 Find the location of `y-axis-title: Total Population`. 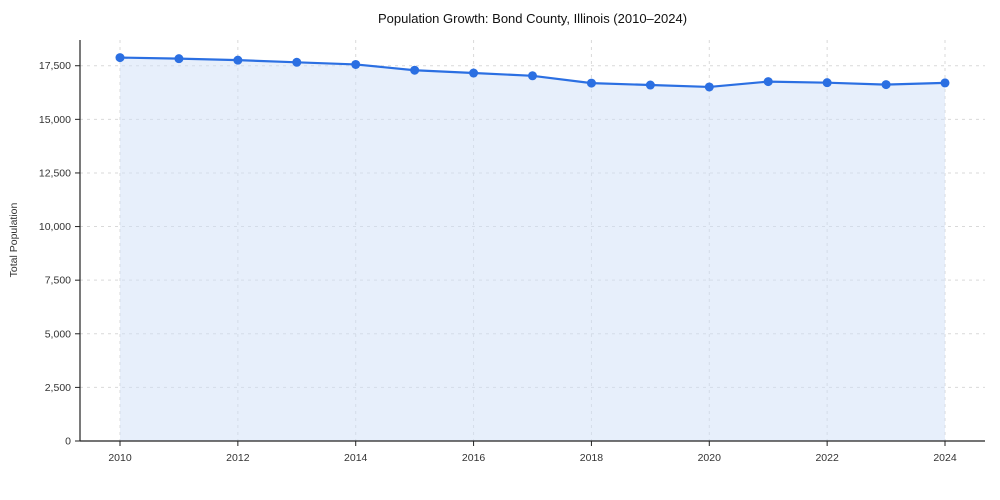

y-axis-title: Total Population is located at coordinates (14, 239).